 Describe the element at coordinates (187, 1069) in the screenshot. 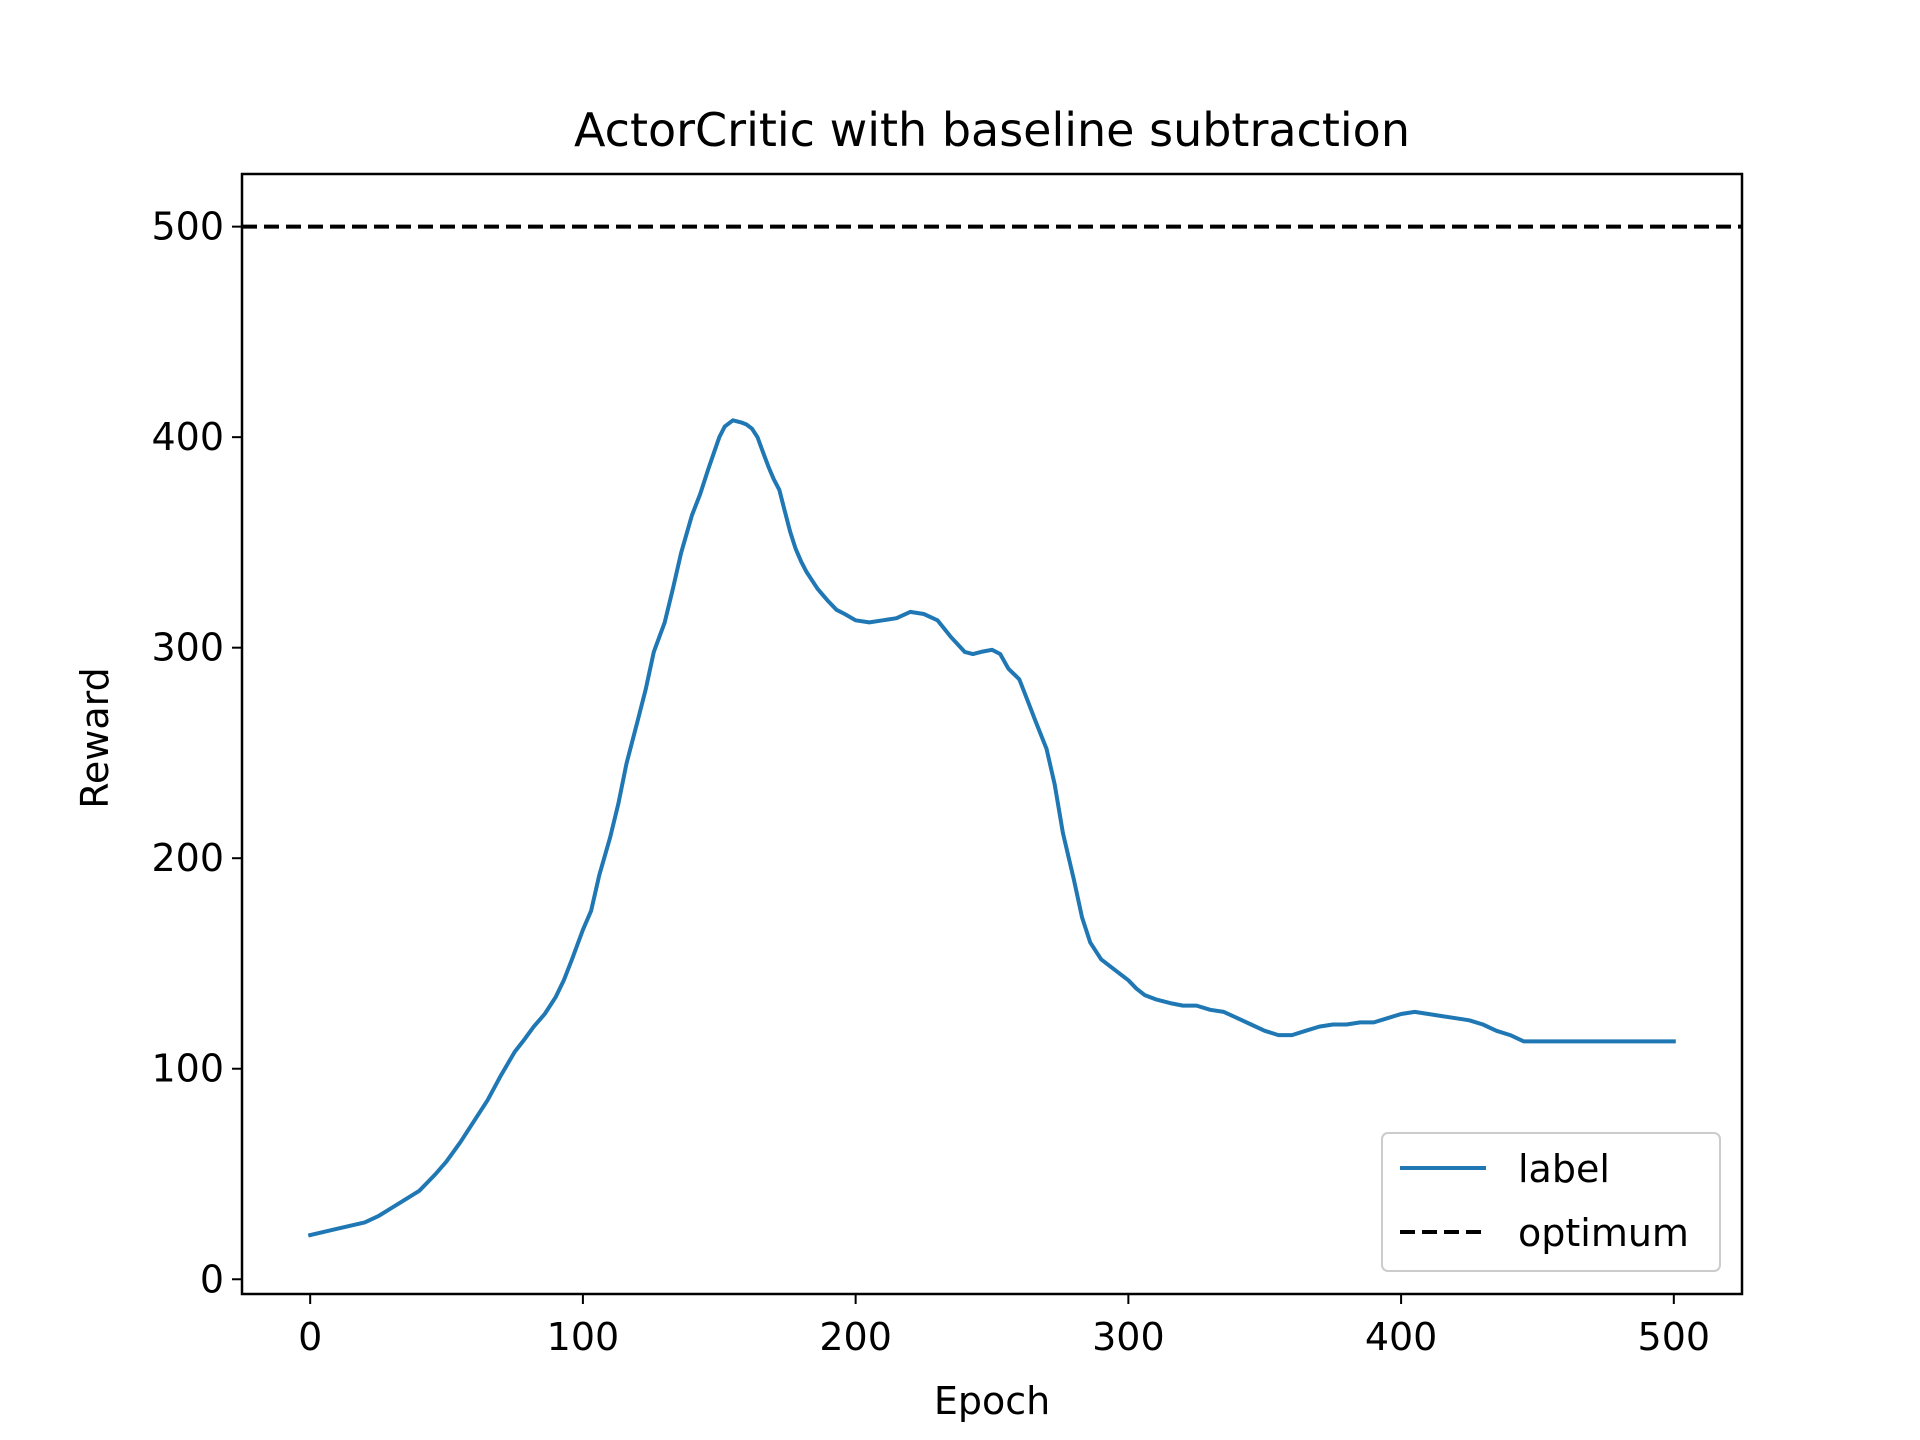

I see `y-tick-label: 100` at that location.